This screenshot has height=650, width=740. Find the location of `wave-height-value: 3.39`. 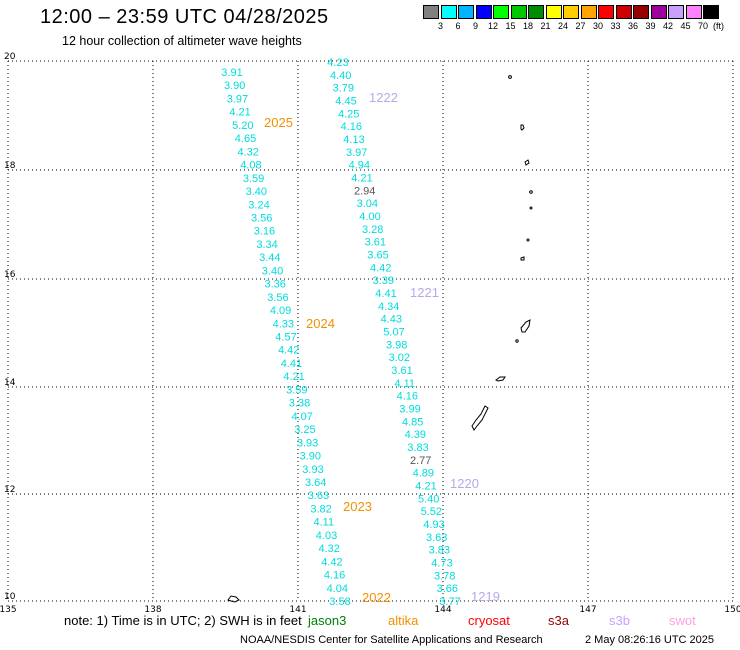

wave-height-value: 3.39 is located at coordinates (383, 281).